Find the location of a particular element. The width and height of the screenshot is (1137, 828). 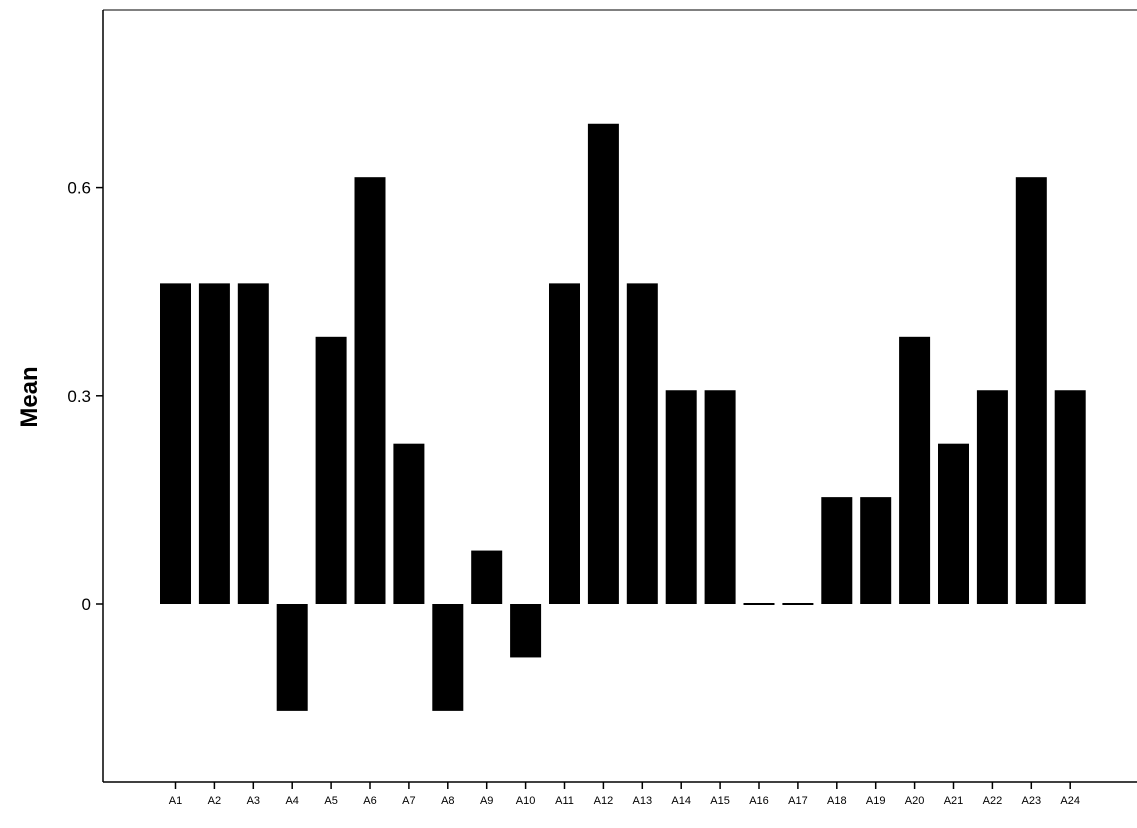

x-tick-label: A22 is located at coordinates (993, 801).